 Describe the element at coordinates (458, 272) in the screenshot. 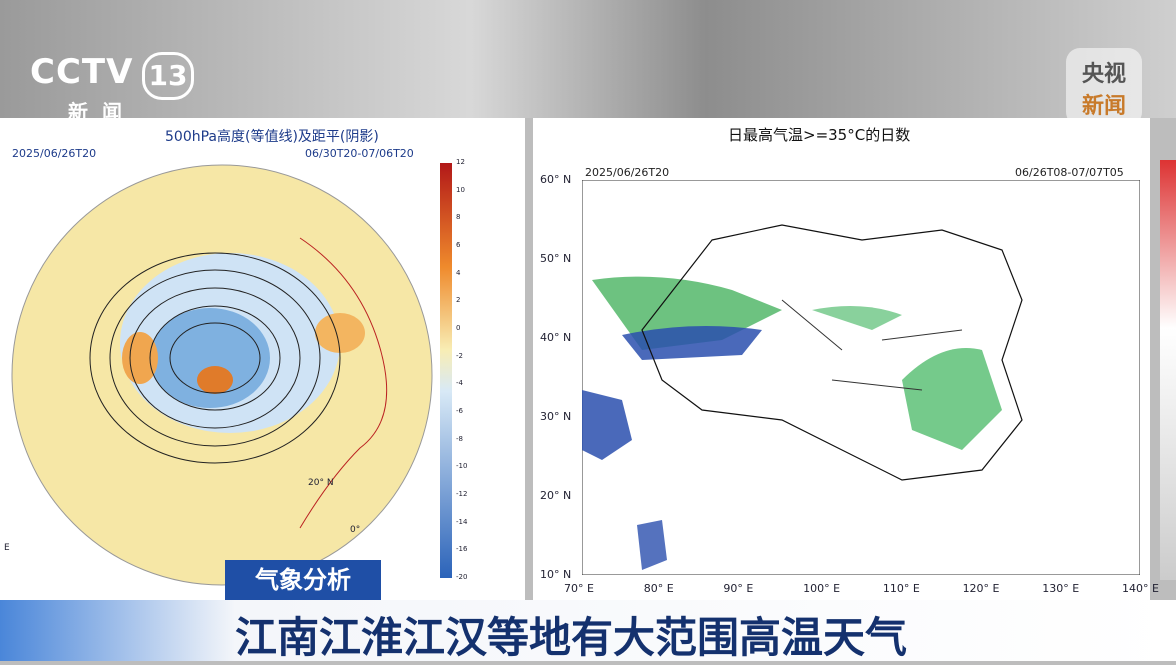

I see `colorbar-tick-label: 4` at that location.